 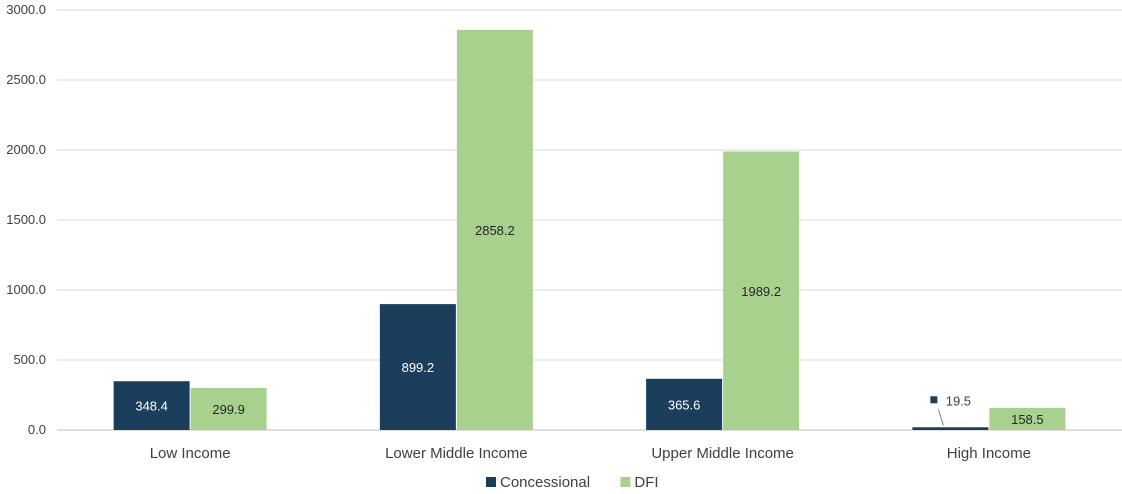 I want to click on data-label-dfi: 2858.2, so click(x=495, y=230).